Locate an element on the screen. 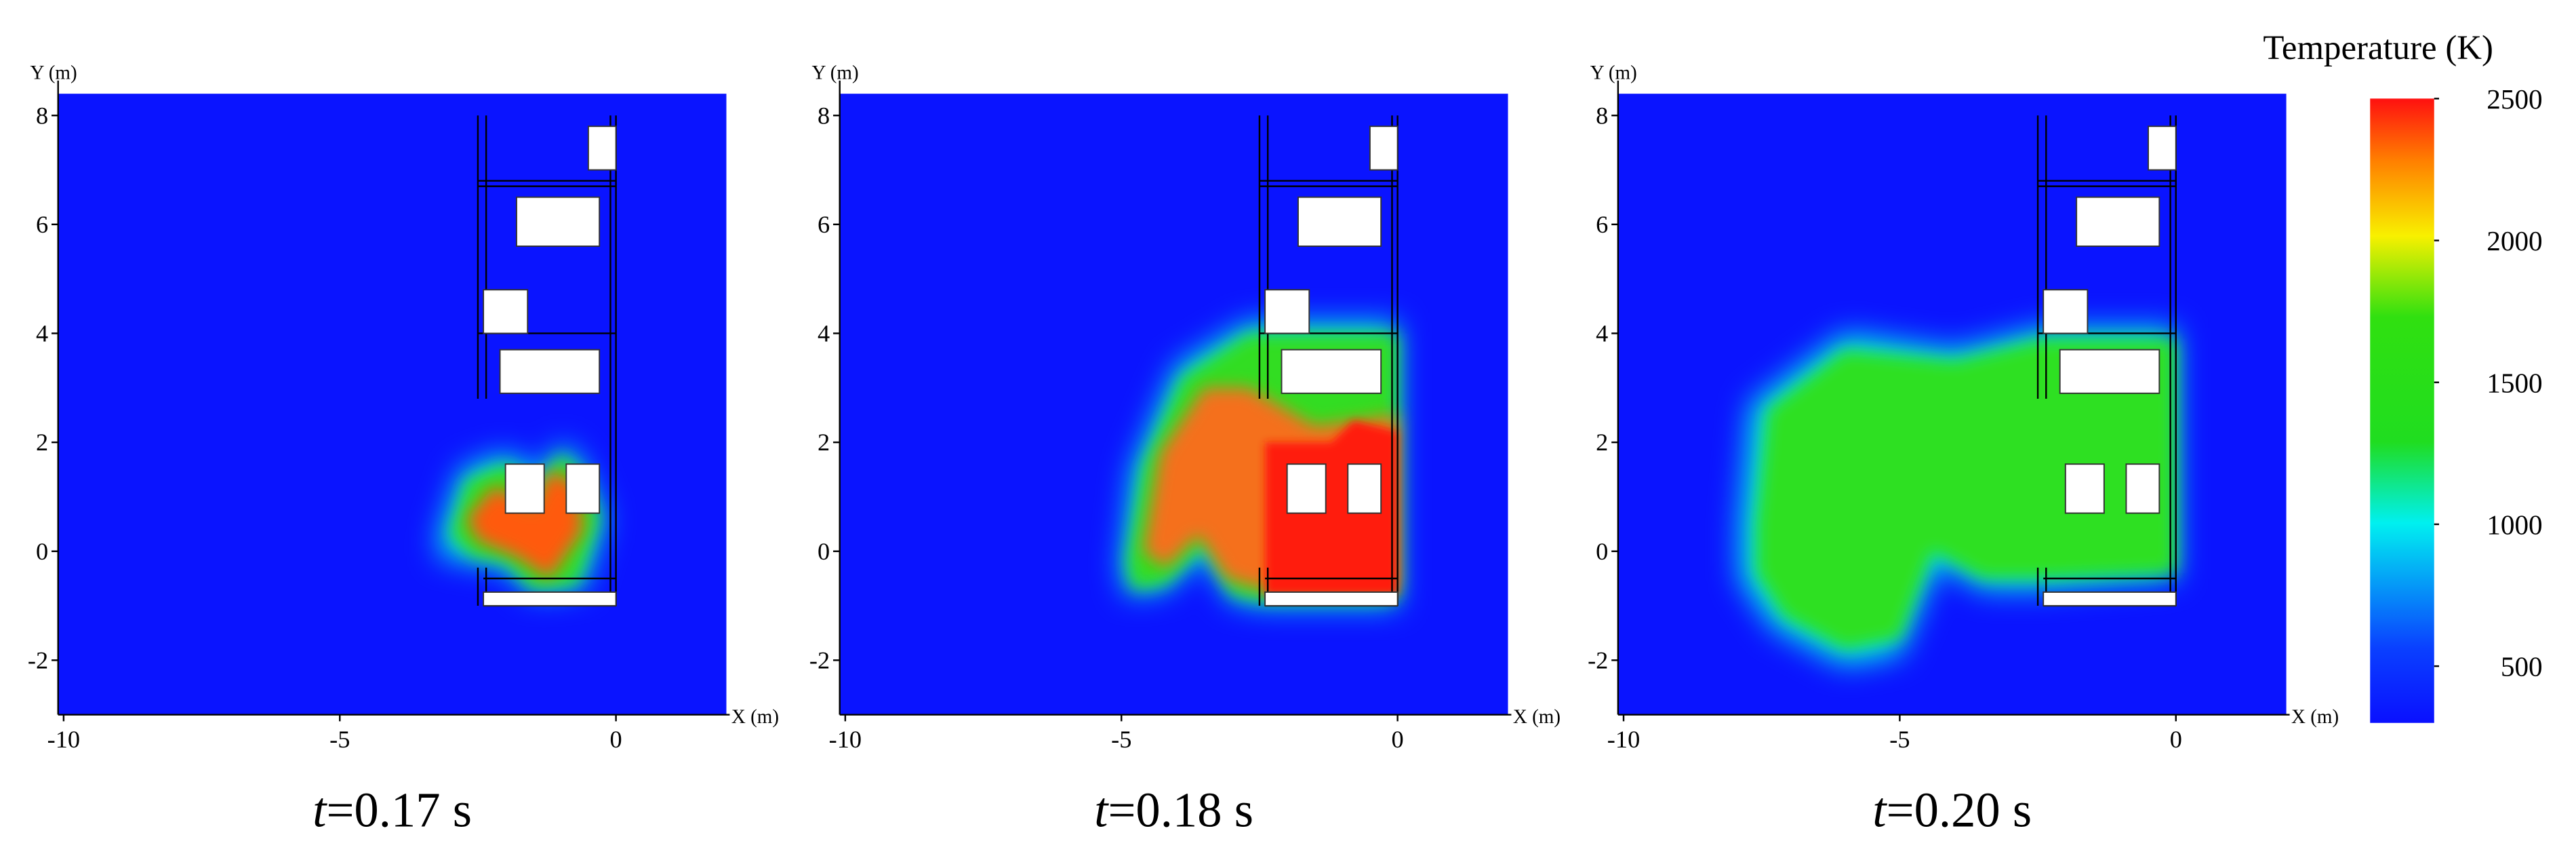 The width and height of the screenshot is (2576, 856). caption-value: =0.18 s is located at coordinates (1180, 810).